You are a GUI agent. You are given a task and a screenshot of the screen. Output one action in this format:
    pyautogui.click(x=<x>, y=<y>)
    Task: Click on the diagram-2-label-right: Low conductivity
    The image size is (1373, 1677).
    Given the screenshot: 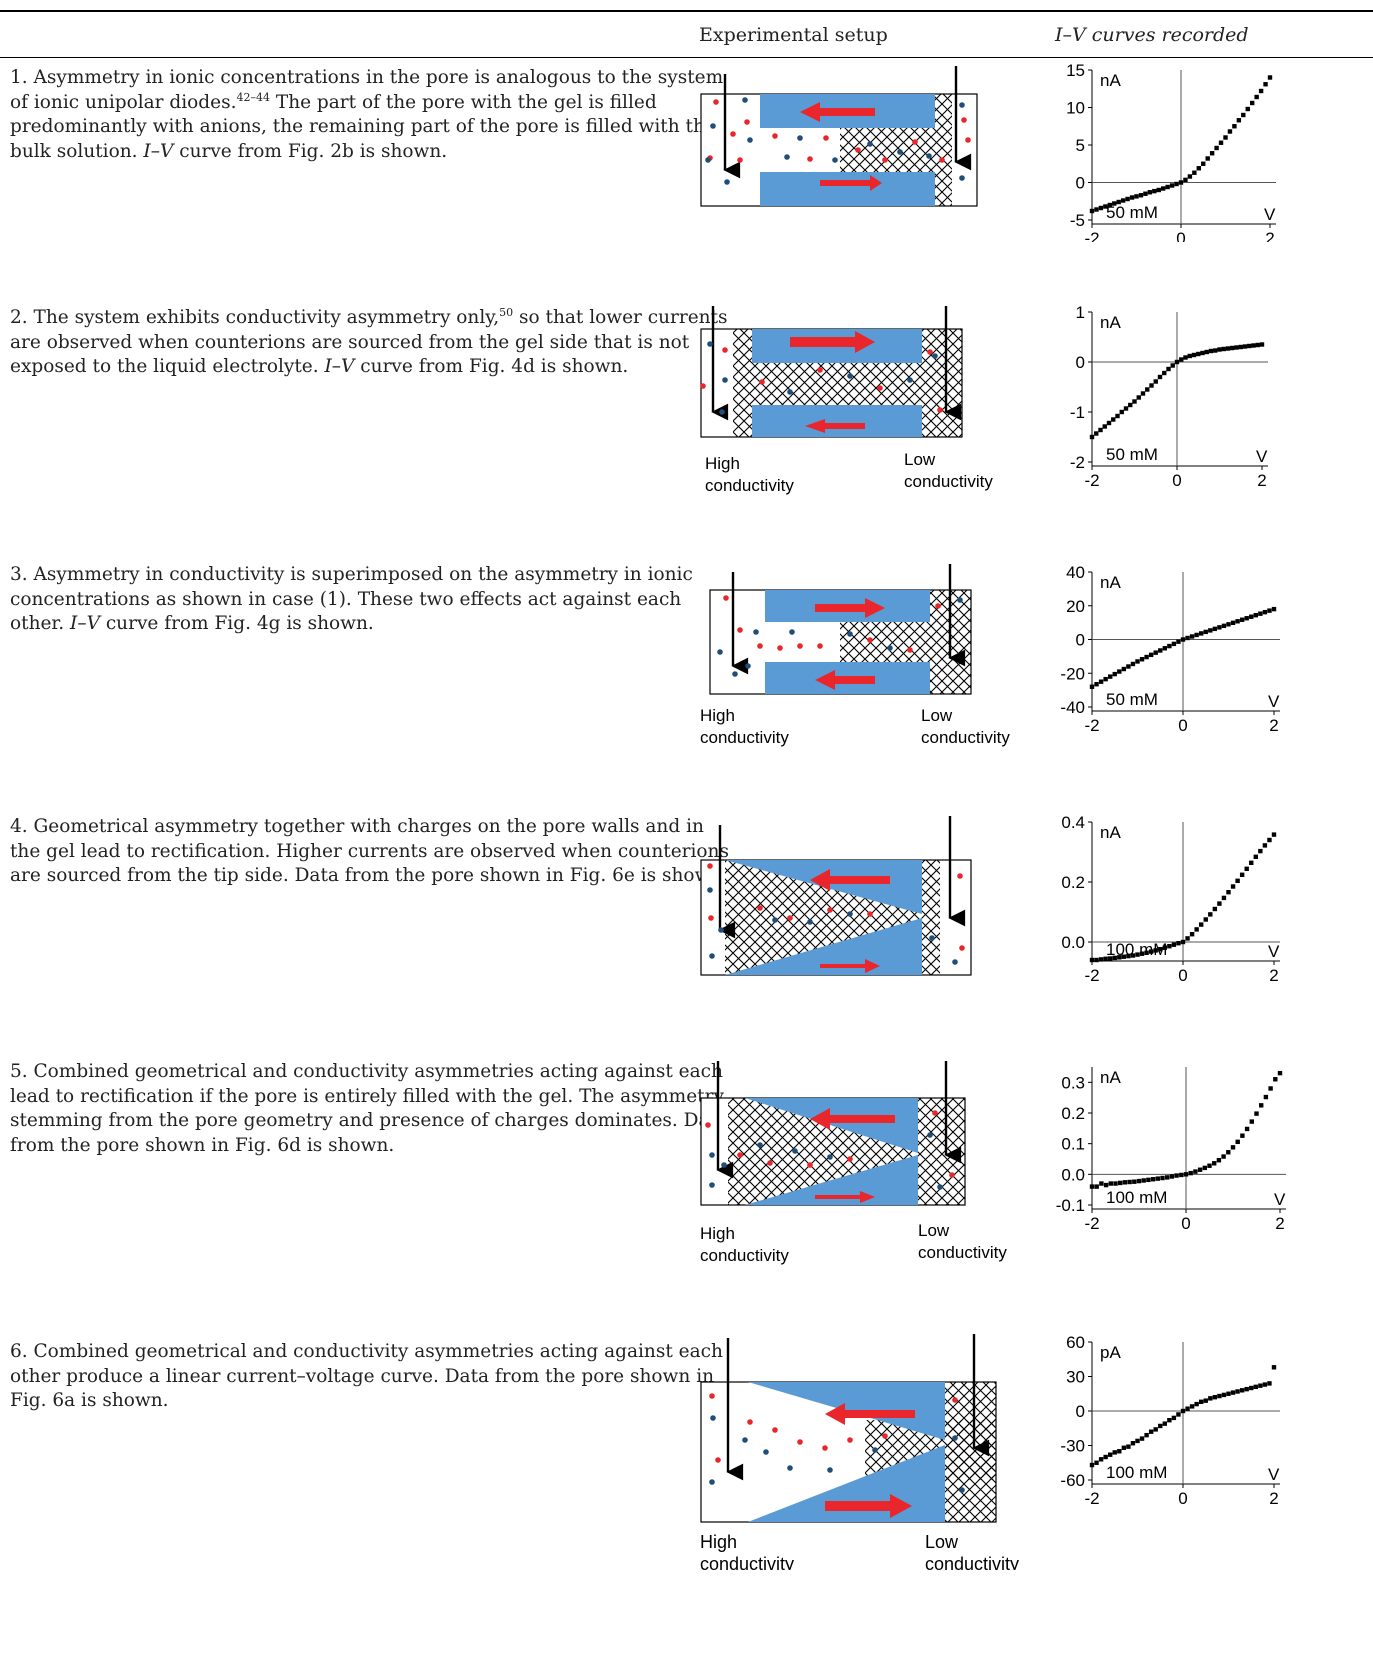 What is the action you would take?
    pyautogui.click(x=948, y=470)
    